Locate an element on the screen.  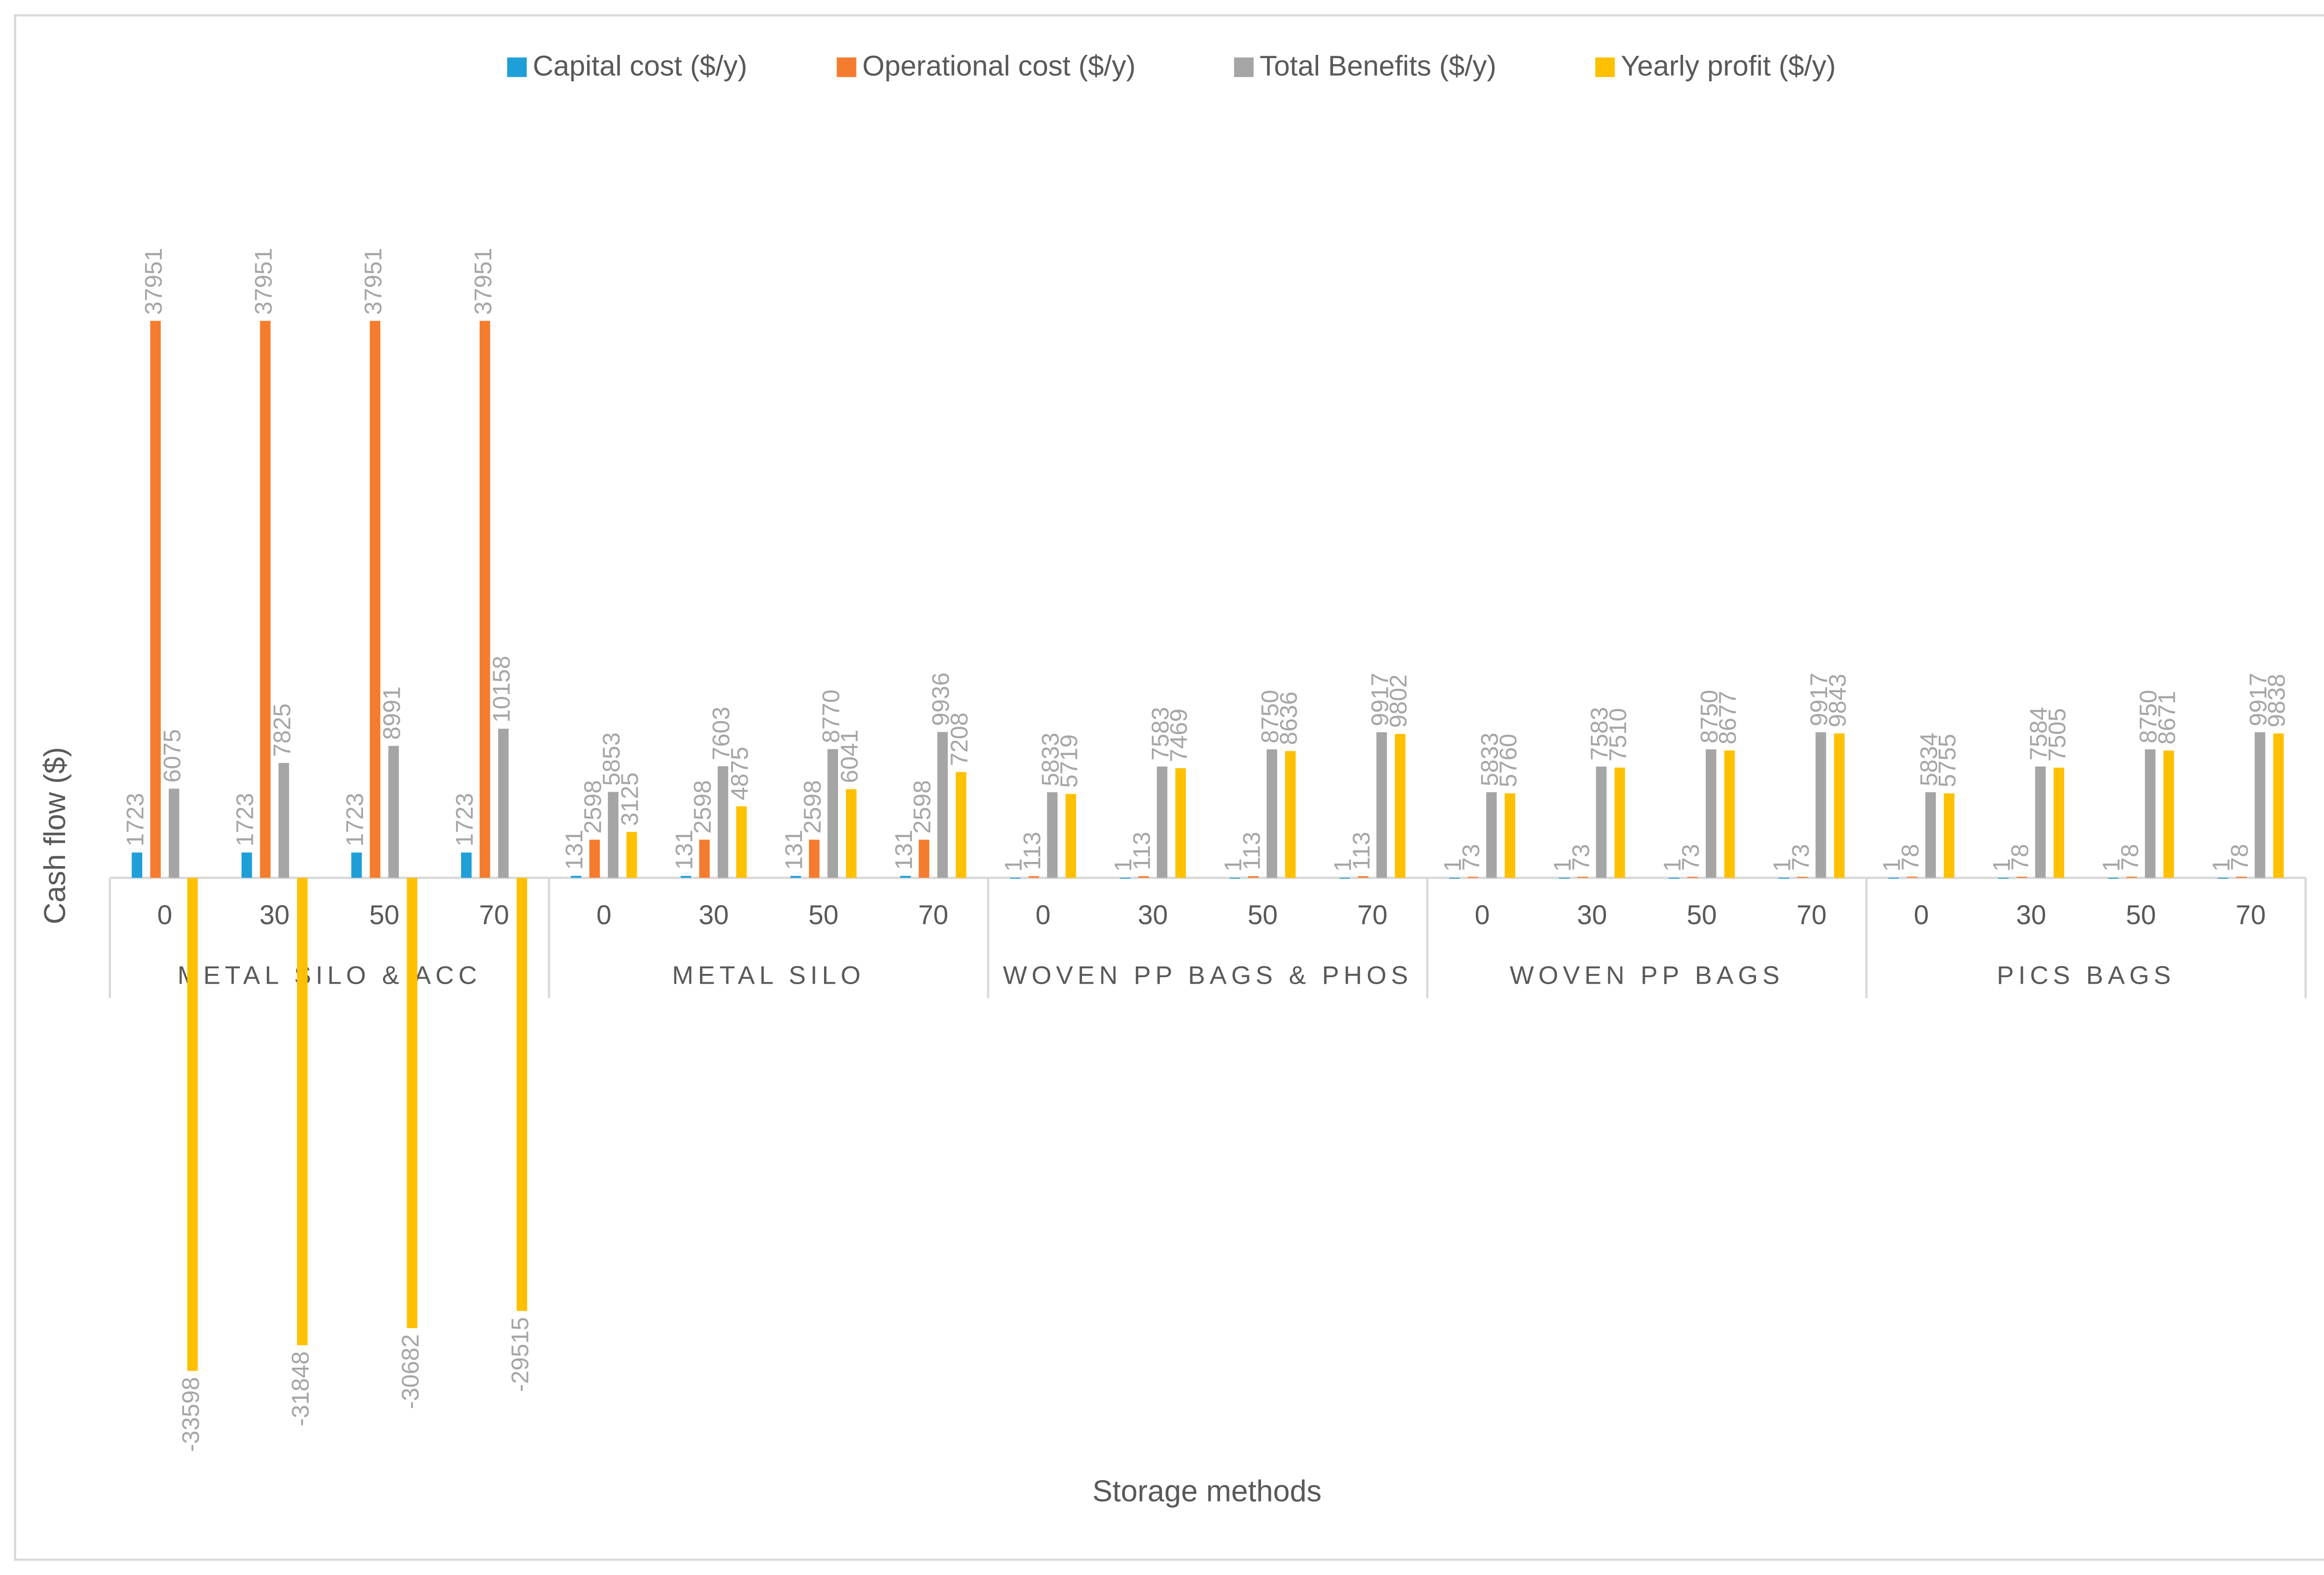
data-label: 3125 is located at coordinates (629, 799).